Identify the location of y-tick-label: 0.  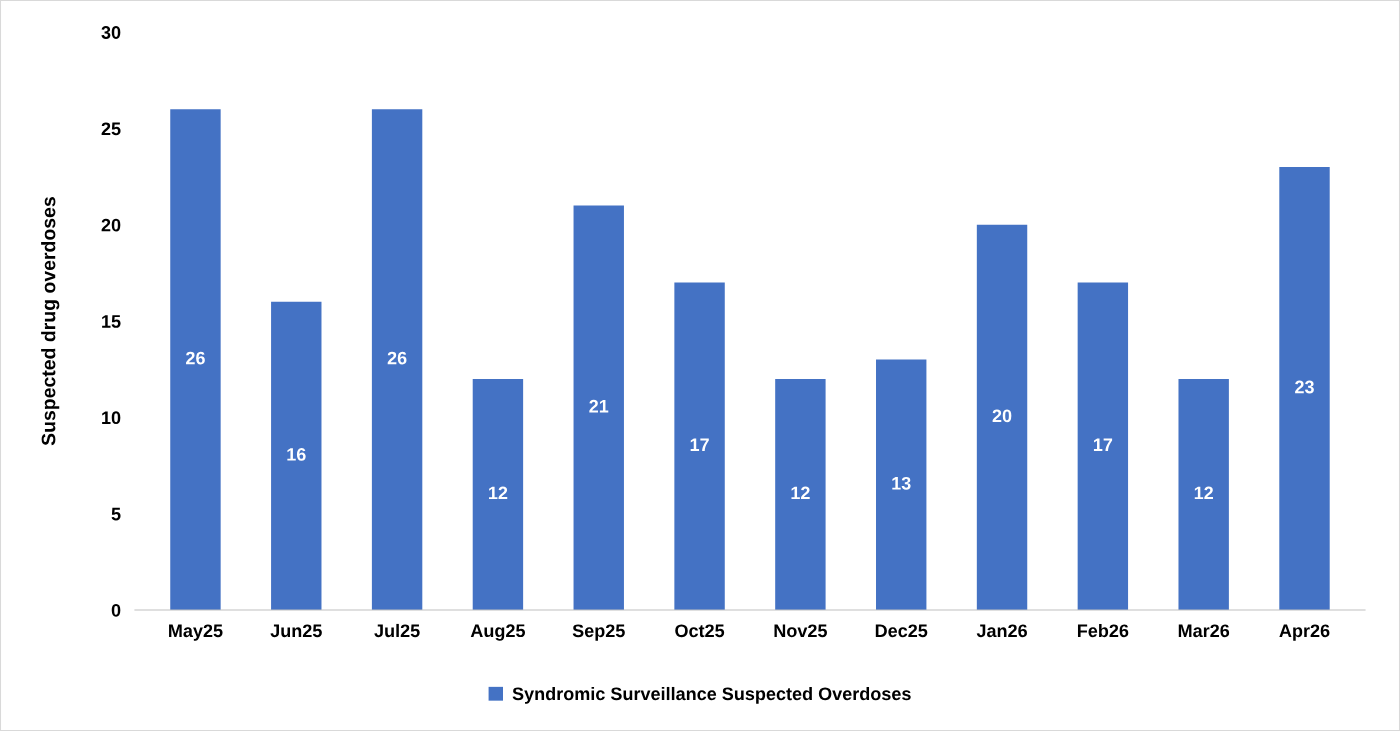
(116, 610).